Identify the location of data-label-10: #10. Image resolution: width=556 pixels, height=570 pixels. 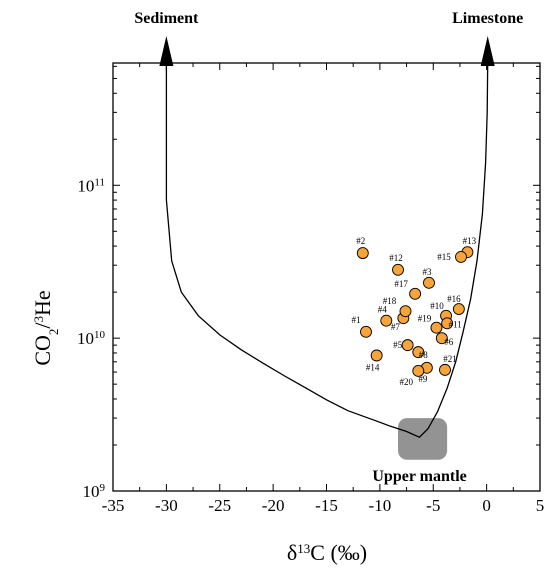
(437, 306).